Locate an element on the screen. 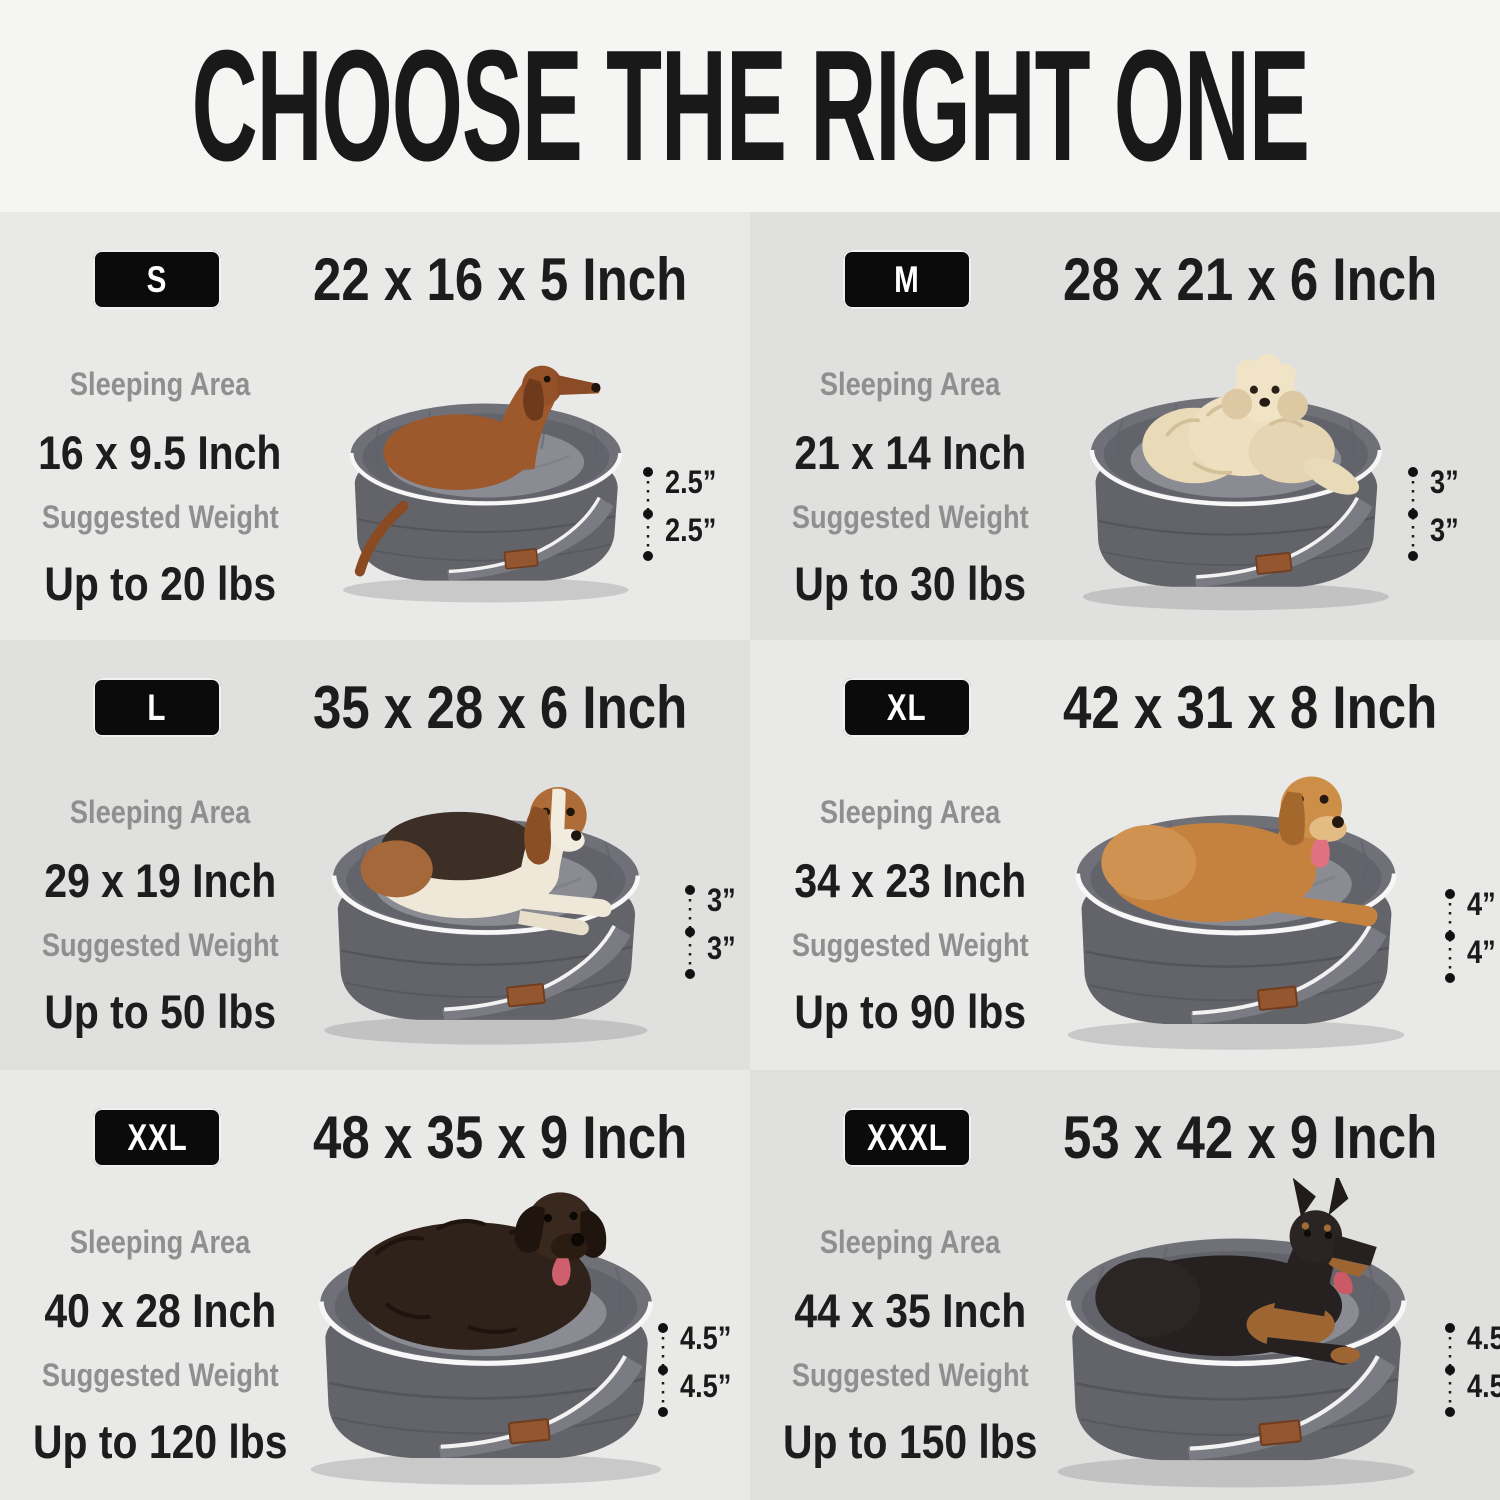  size-badge-label: XXL is located at coordinates (157, 1137).